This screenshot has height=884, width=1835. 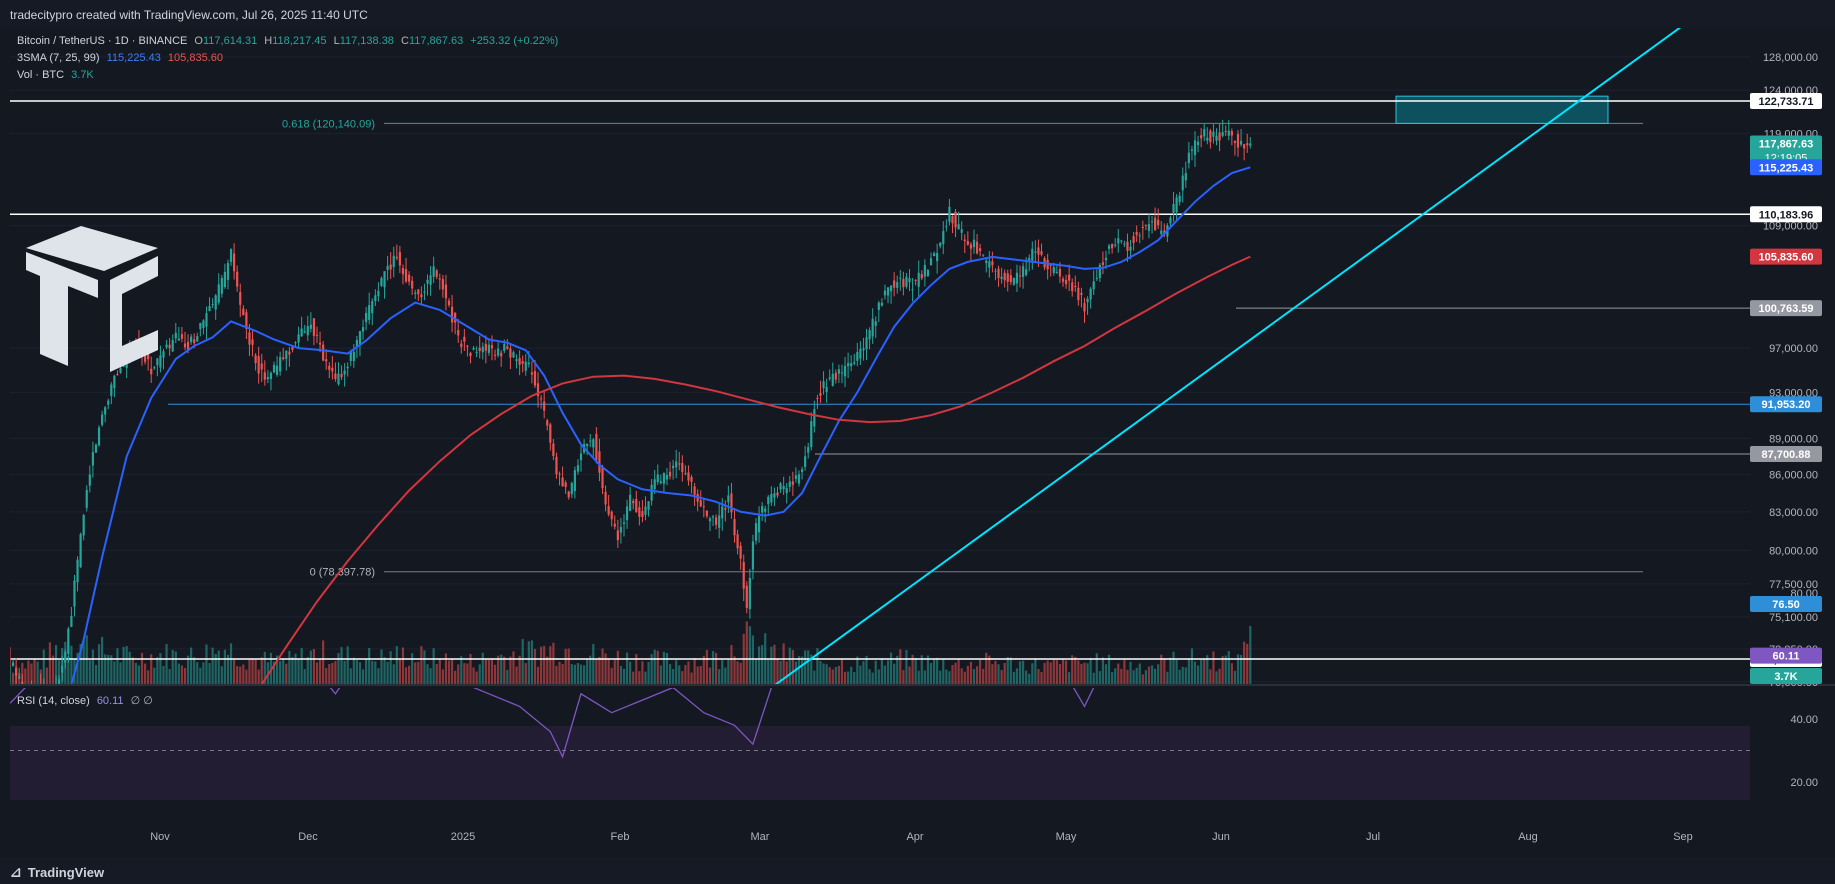 I want to click on tradingview-brand: ⊿ TradingView, so click(x=57, y=872).